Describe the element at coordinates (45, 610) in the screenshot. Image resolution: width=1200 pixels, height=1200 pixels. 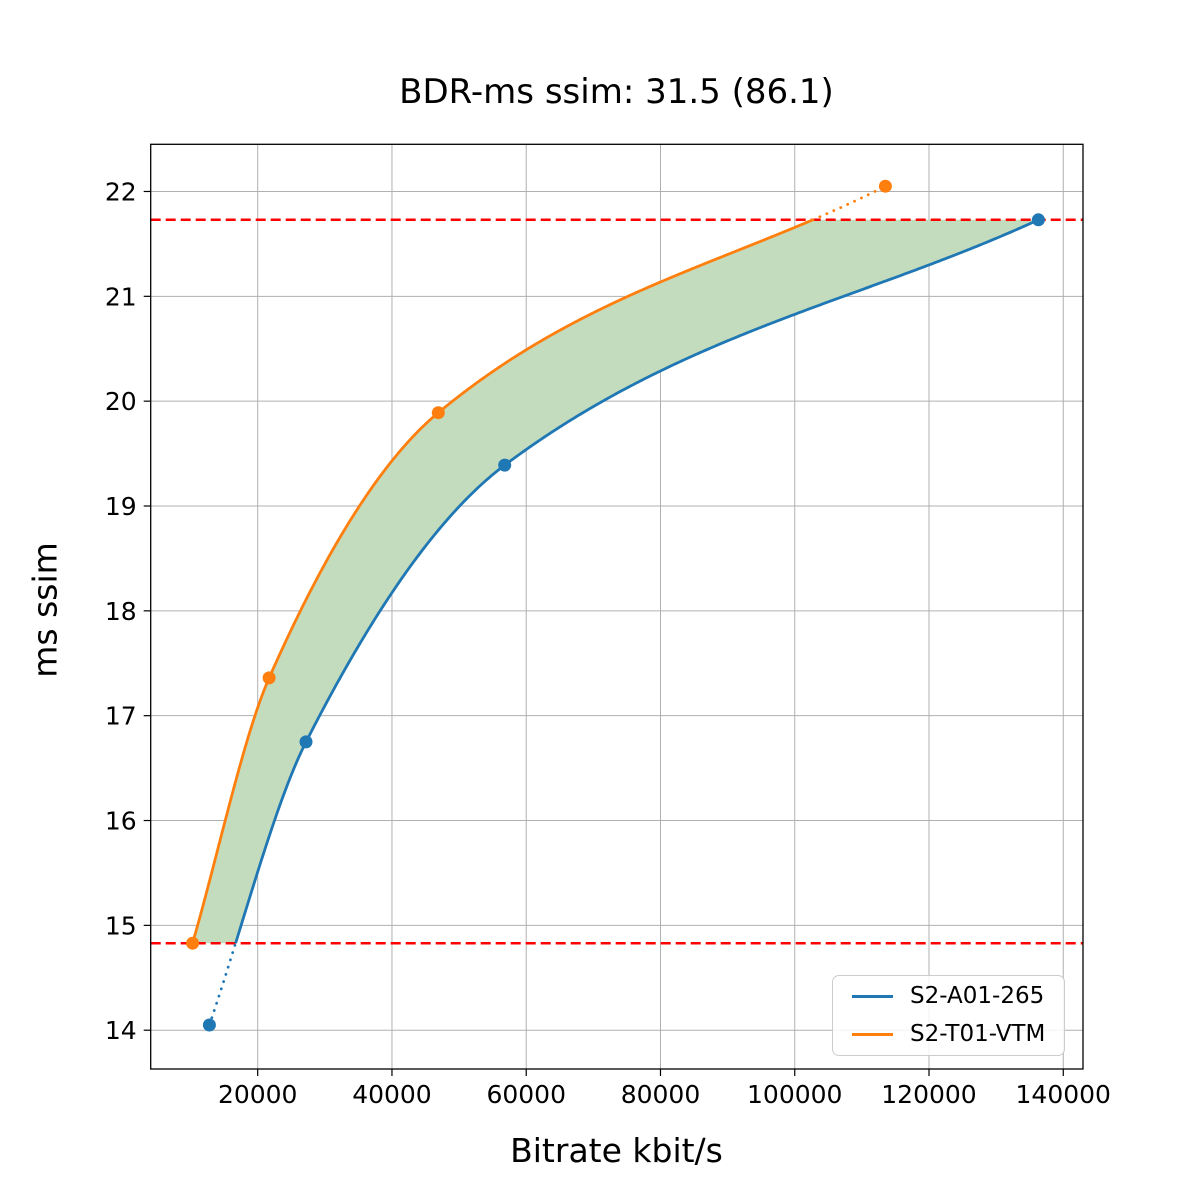
I see `y-axis-label: ms ssim` at that location.